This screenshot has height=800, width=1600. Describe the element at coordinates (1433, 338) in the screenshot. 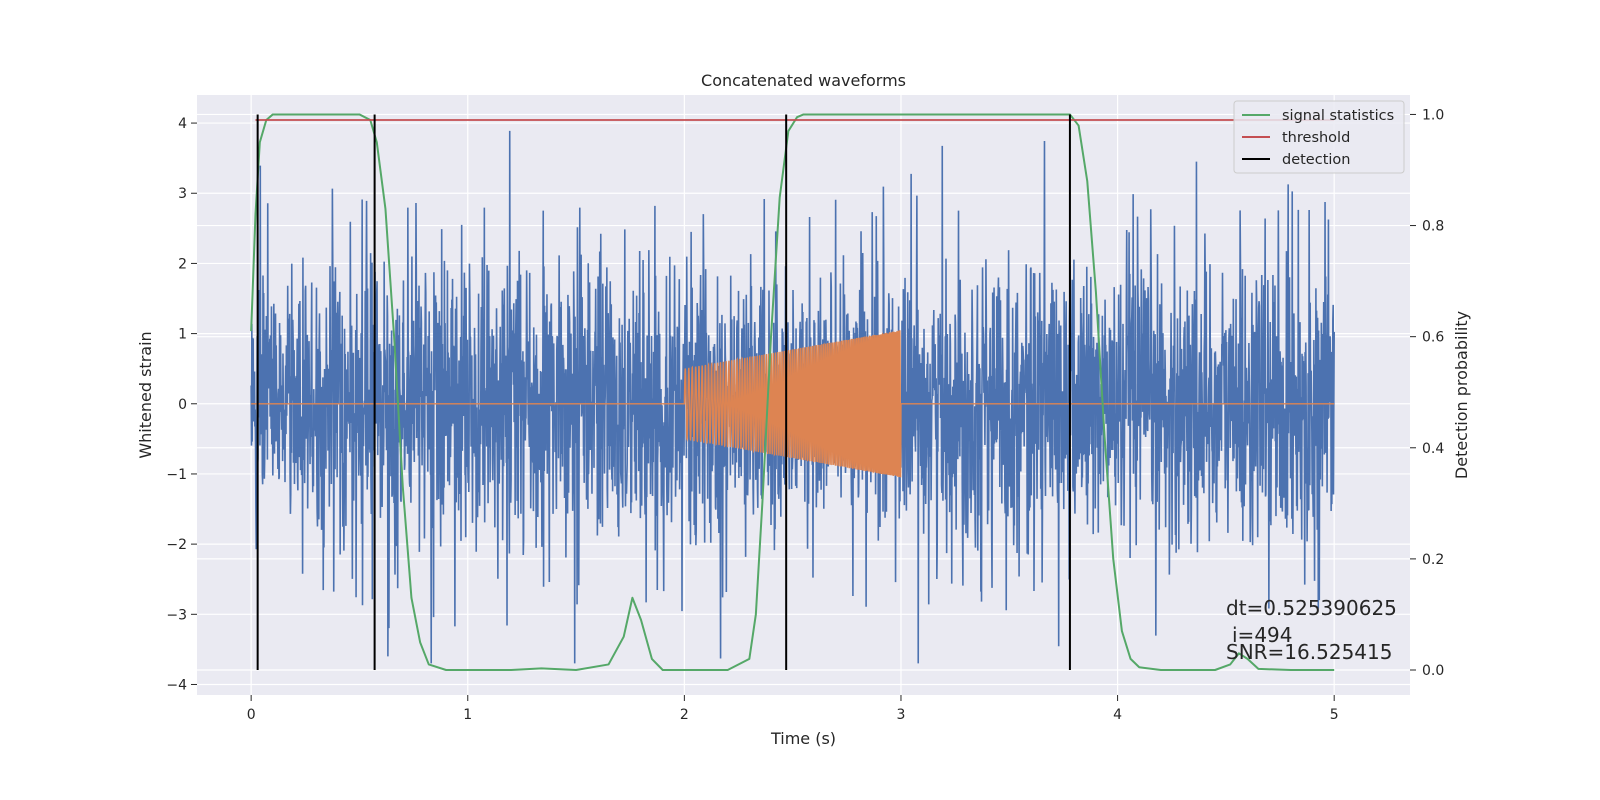

I see `y2-tick-label: 0.6` at that location.